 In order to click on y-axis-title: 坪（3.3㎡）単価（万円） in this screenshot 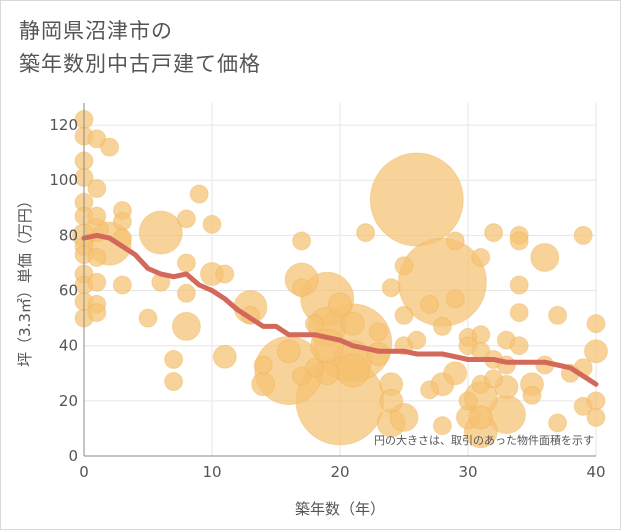, I will do `click(25, 280)`.